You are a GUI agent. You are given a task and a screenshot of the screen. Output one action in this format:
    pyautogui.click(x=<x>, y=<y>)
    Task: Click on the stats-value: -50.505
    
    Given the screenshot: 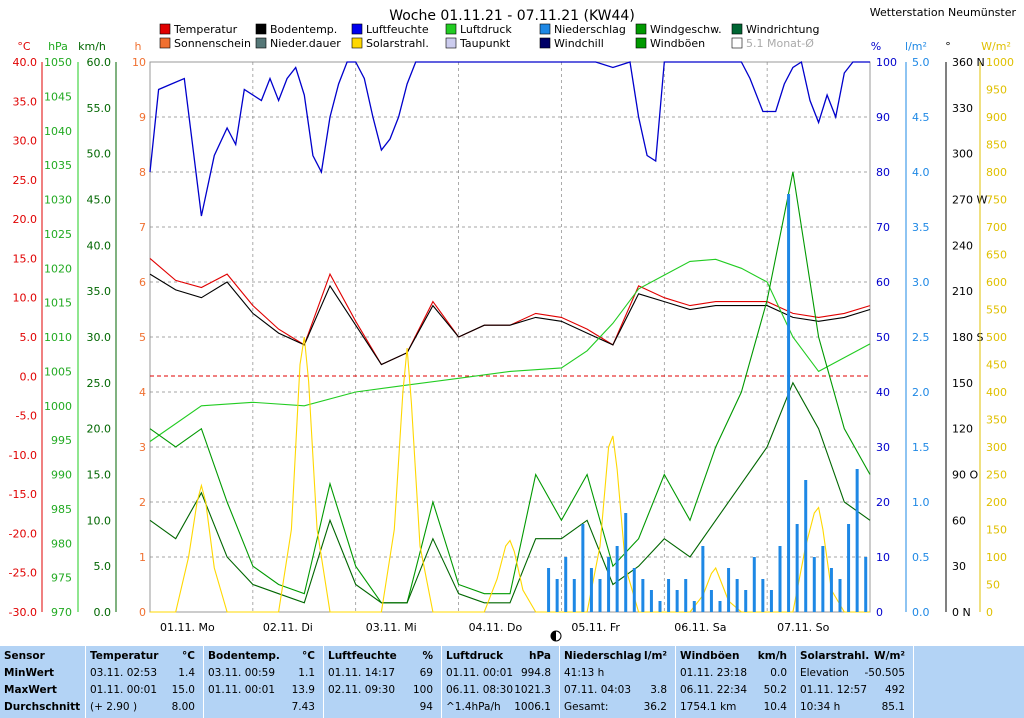 What is the action you would take?
    pyautogui.click(x=884, y=673)
    